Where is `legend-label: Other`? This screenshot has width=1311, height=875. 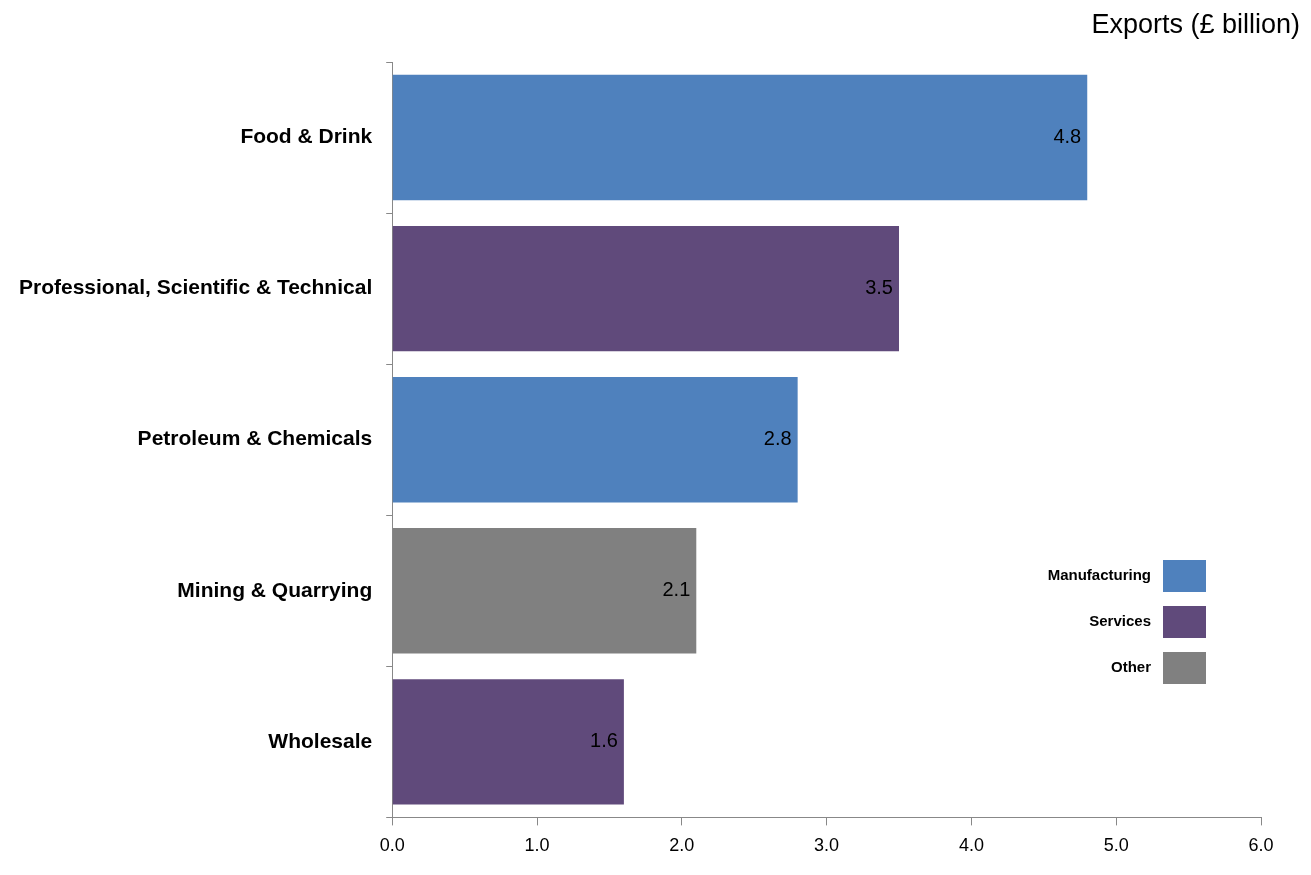 legend-label: Other is located at coordinates (1131, 667).